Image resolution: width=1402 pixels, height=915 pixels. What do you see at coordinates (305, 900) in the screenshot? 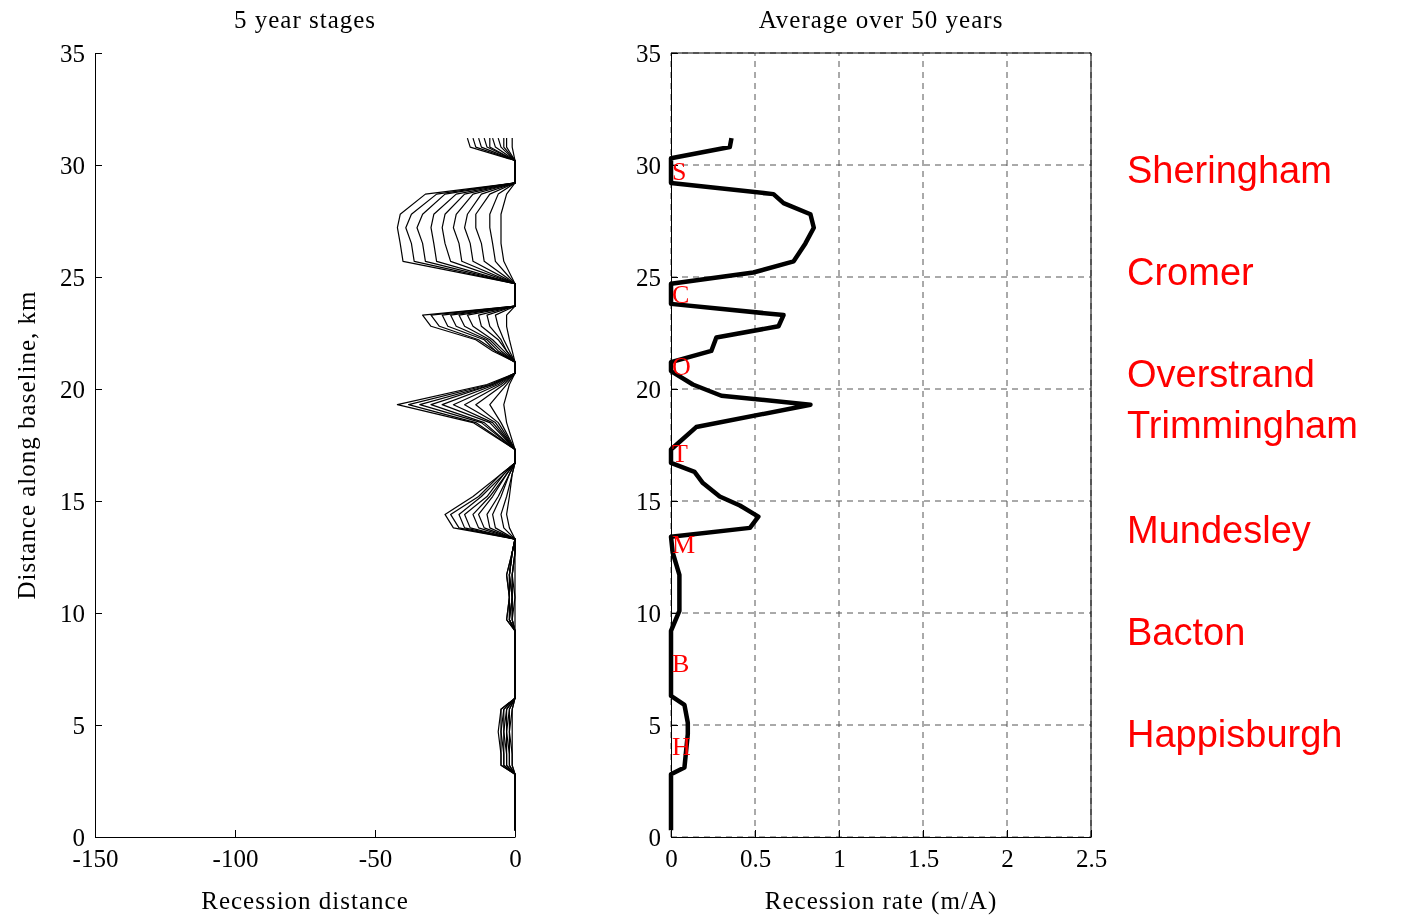
I see `x-axis-title: Recession distance` at bounding box center [305, 900].